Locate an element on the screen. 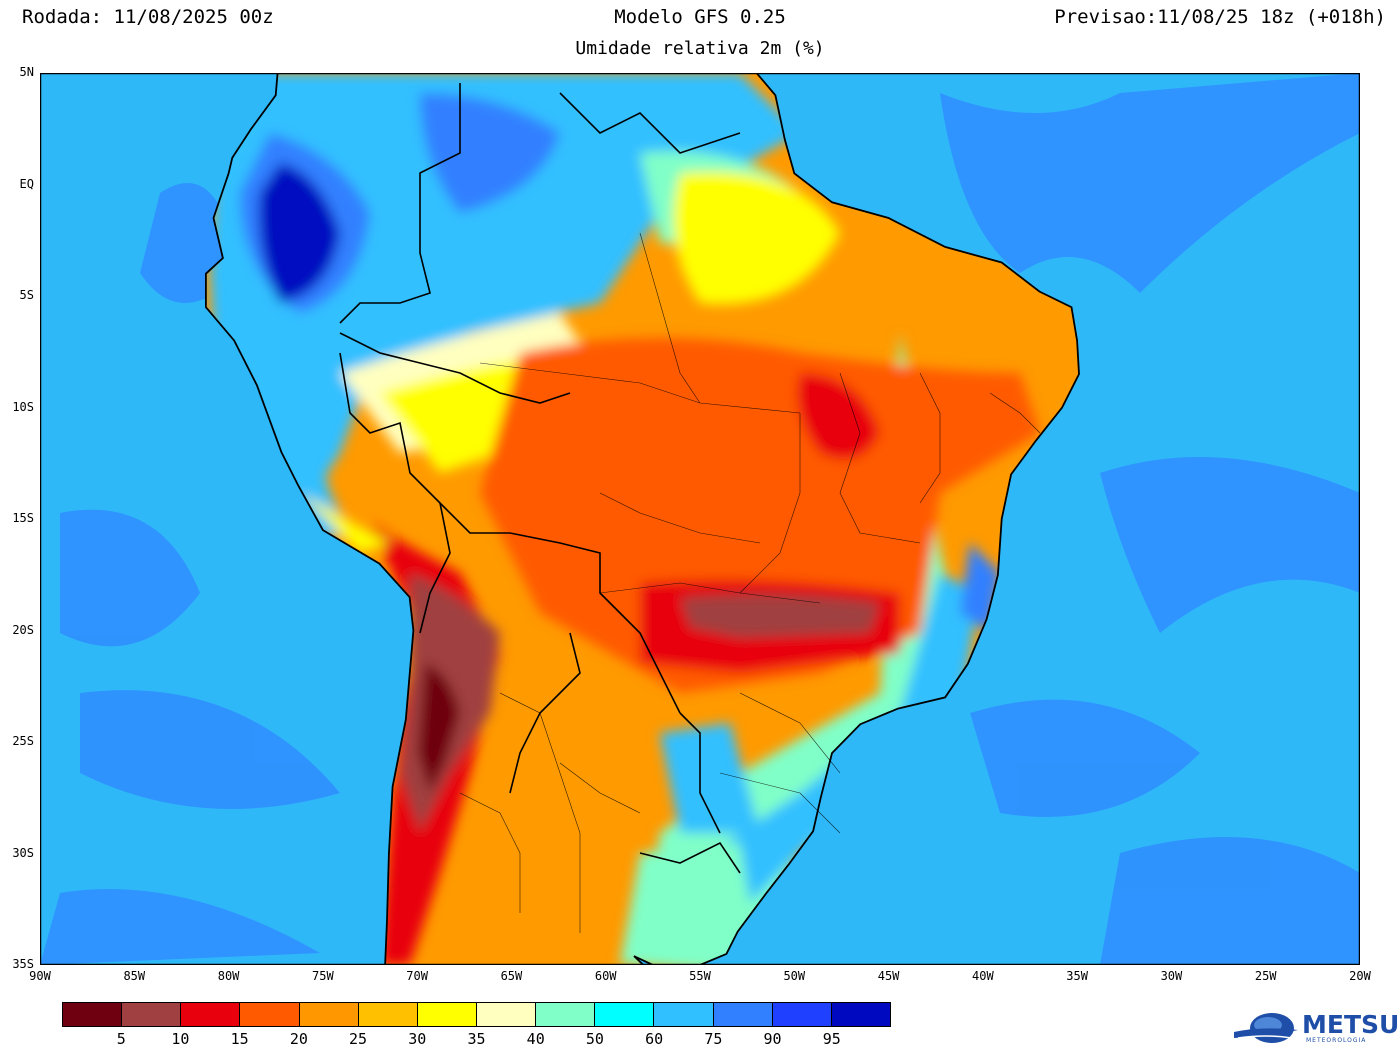  colorbar-tick-label: 15 is located at coordinates (239, 1039).